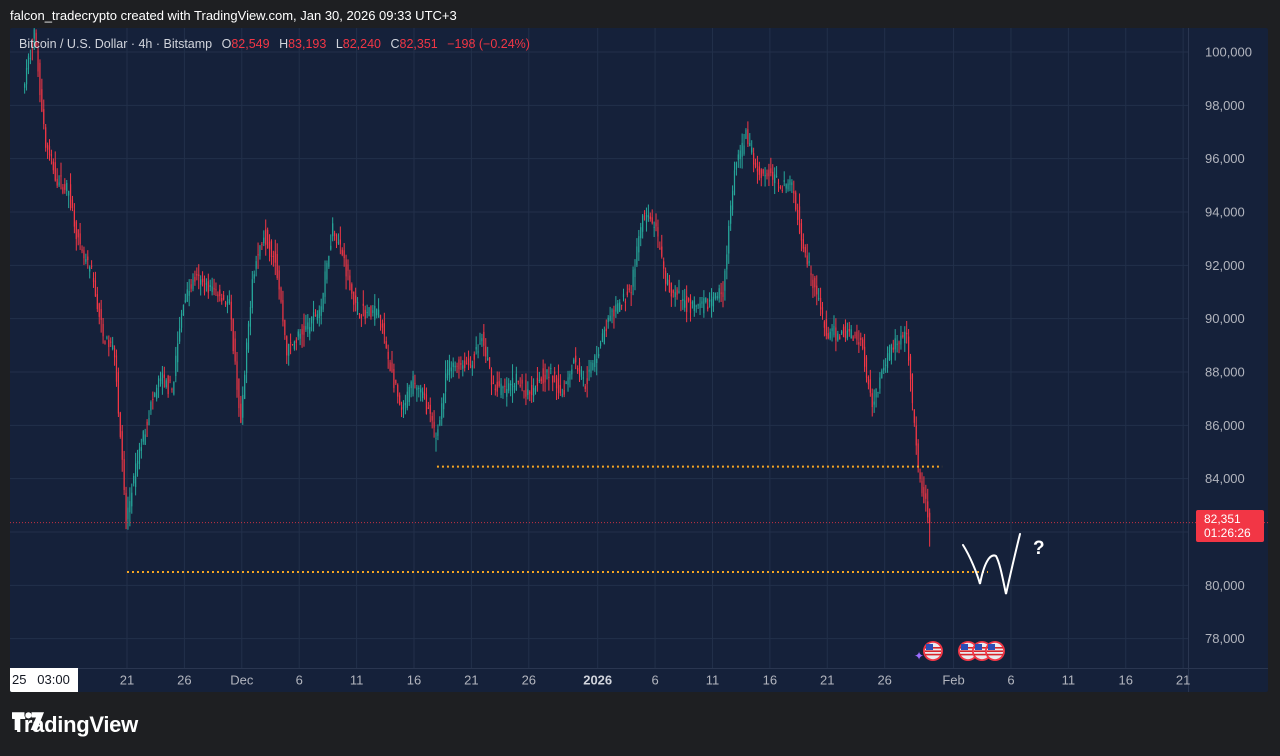  I want to click on symbol-title: Bitcoin / U.S. Dollar · 4h · Bitstamp, so click(116, 44).